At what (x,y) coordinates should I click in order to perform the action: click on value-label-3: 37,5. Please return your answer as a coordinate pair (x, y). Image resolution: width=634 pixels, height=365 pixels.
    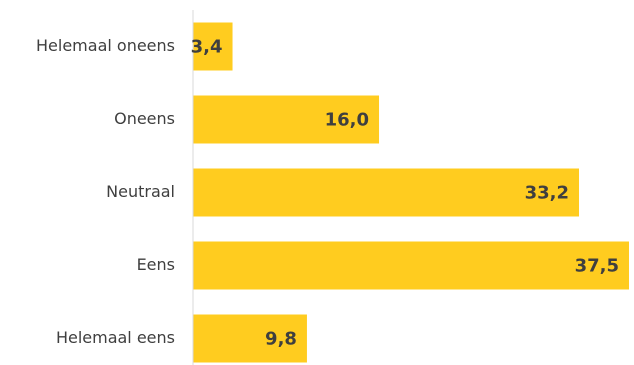
    Looking at the image, I should click on (597, 266).